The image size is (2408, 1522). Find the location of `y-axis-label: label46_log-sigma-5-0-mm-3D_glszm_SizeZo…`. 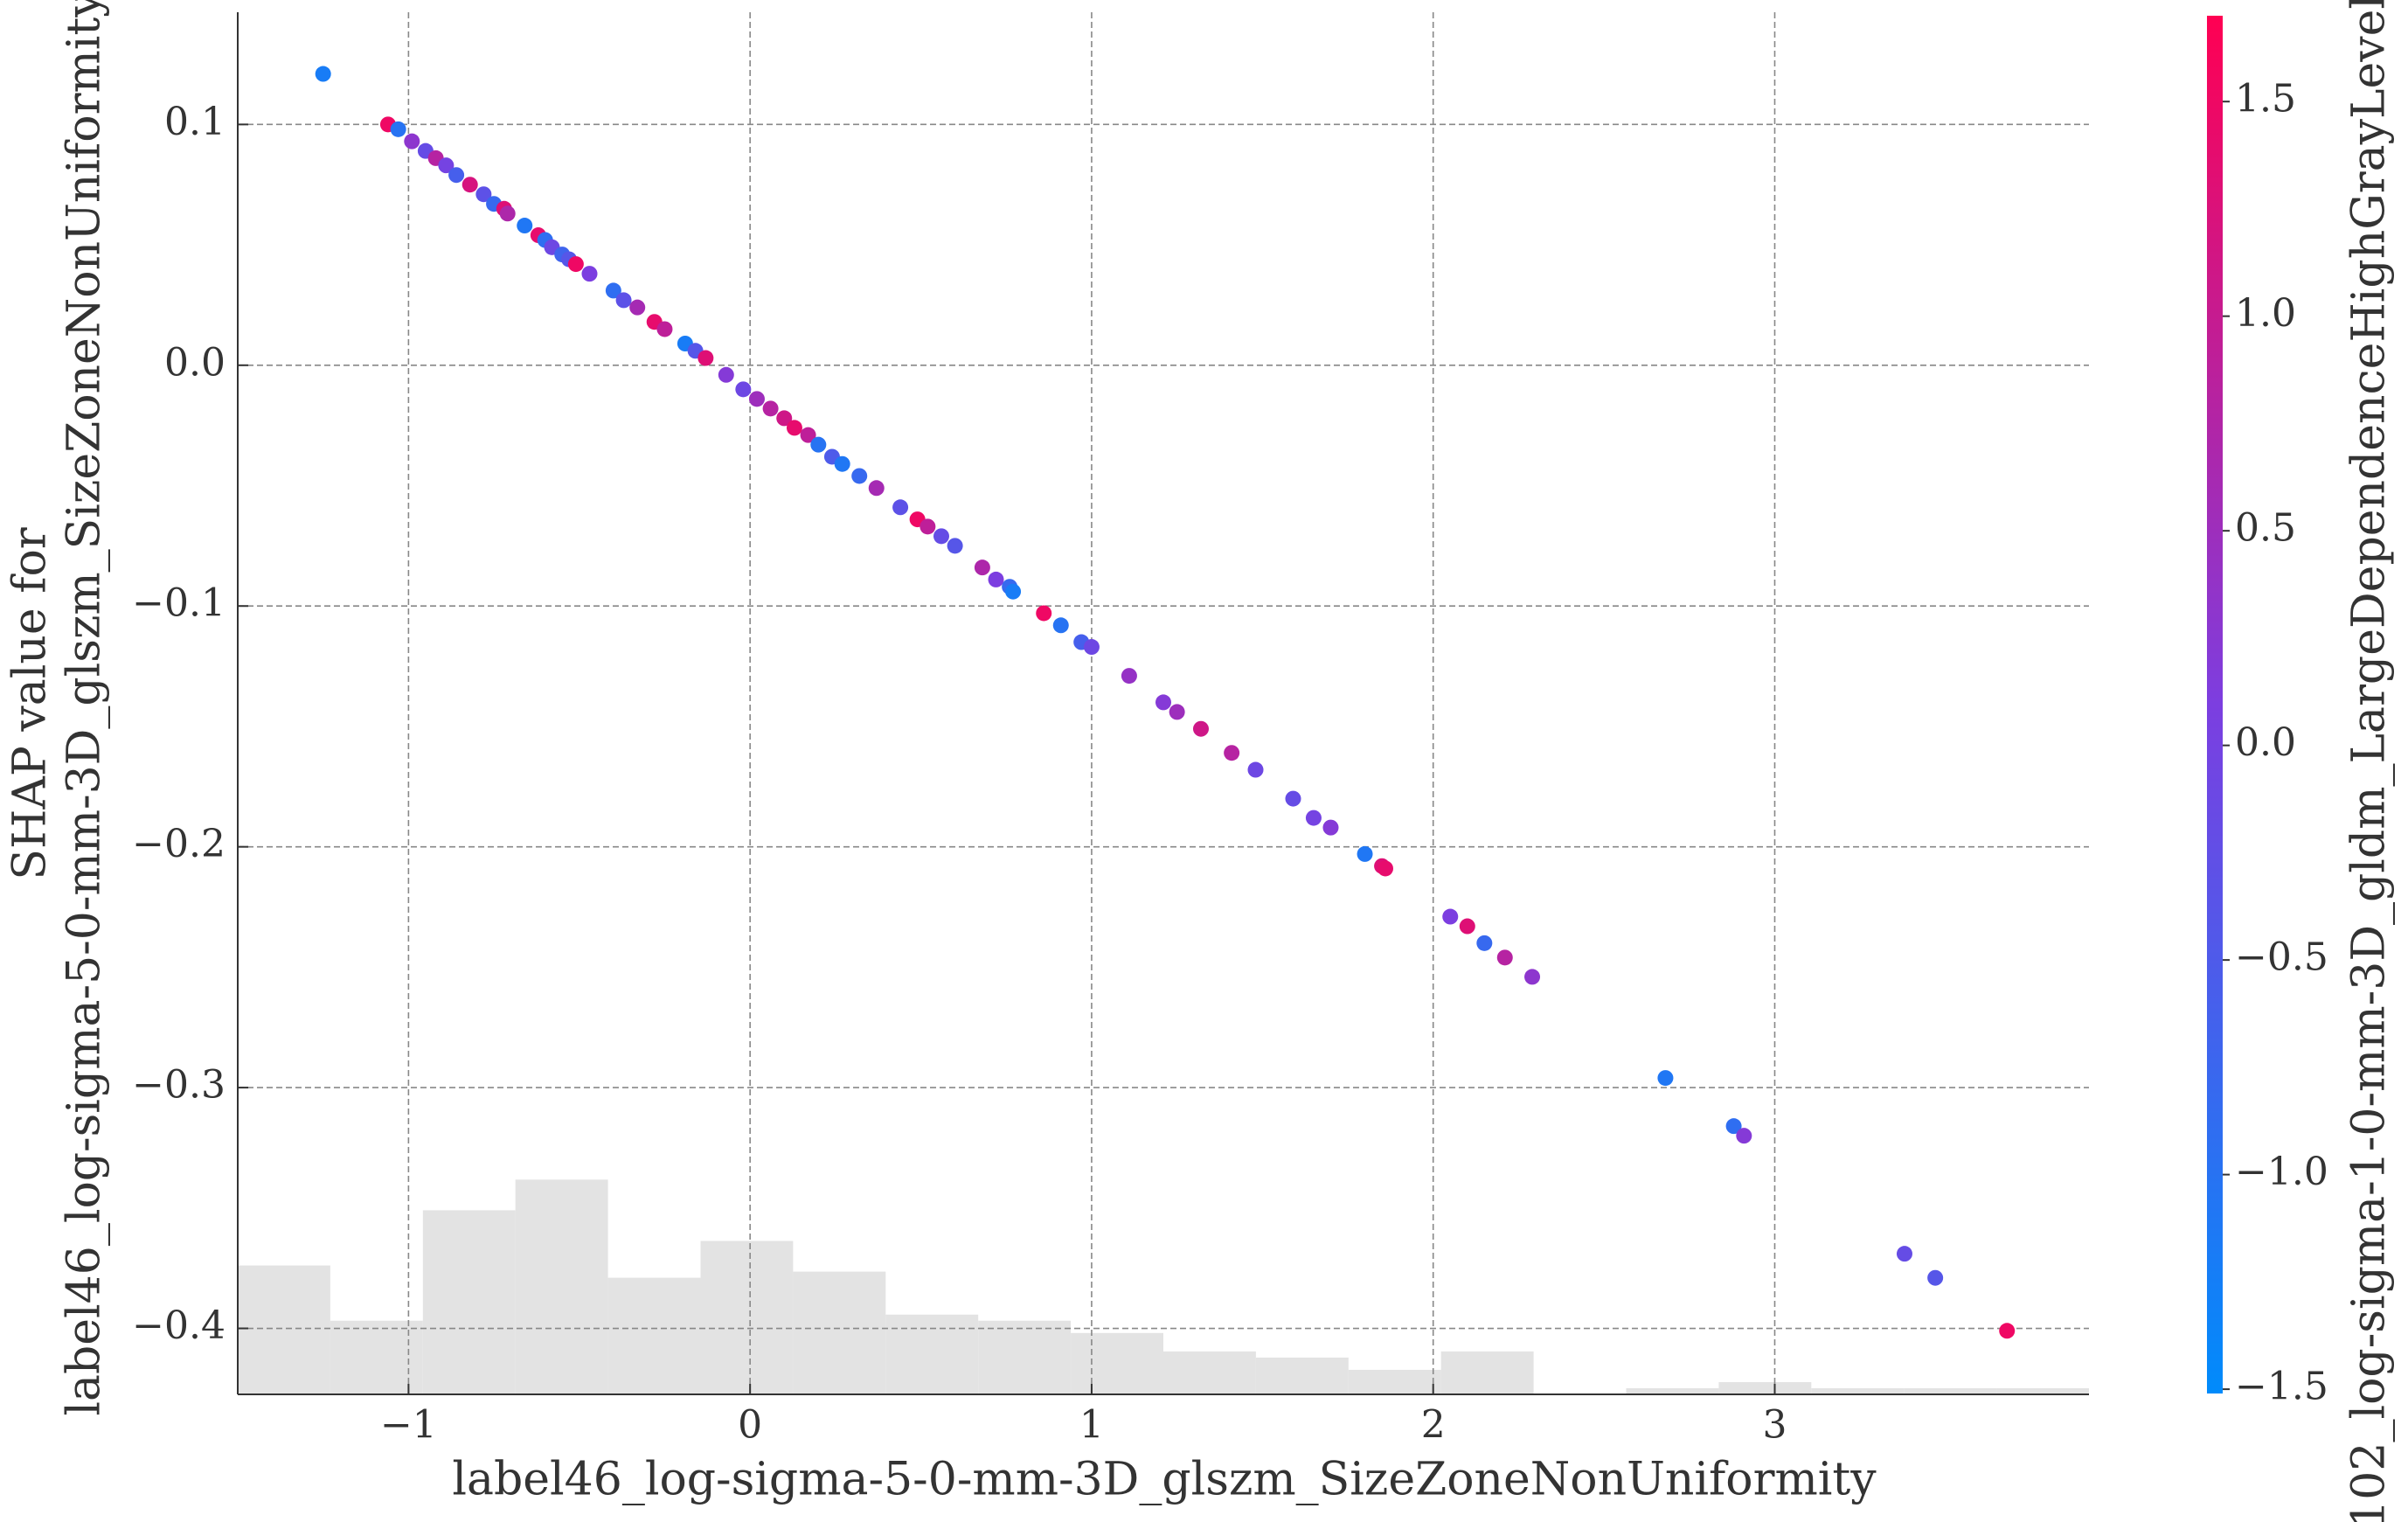

y-axis-label: label46_log-sigma-5-0-mm-3D_glszm_SizeZo… is located at coordinates (85, 708).